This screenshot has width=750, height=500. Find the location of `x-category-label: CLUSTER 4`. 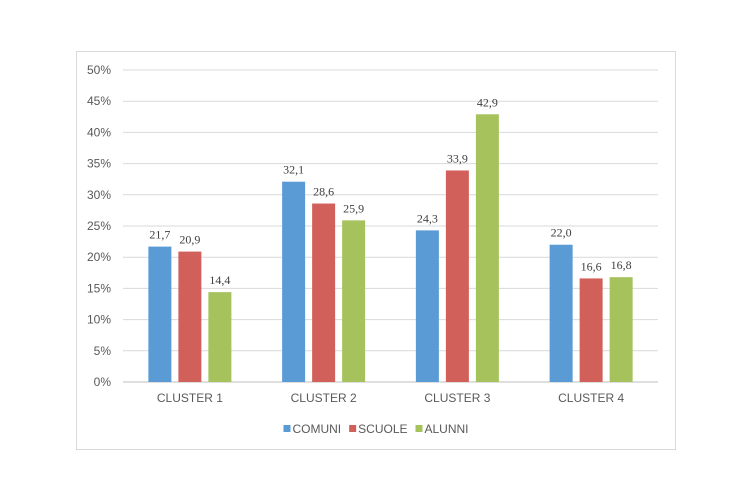

x-category-label: CLUSTER 4 is located at coordinates (591, 398).